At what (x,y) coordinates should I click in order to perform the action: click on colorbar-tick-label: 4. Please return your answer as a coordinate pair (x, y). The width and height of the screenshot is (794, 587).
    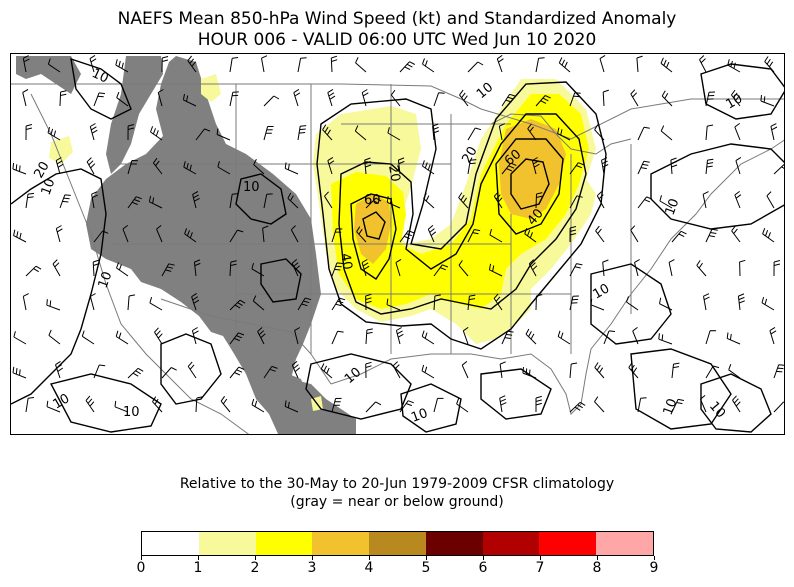
    Looking at the image, I should click on (369, 568).